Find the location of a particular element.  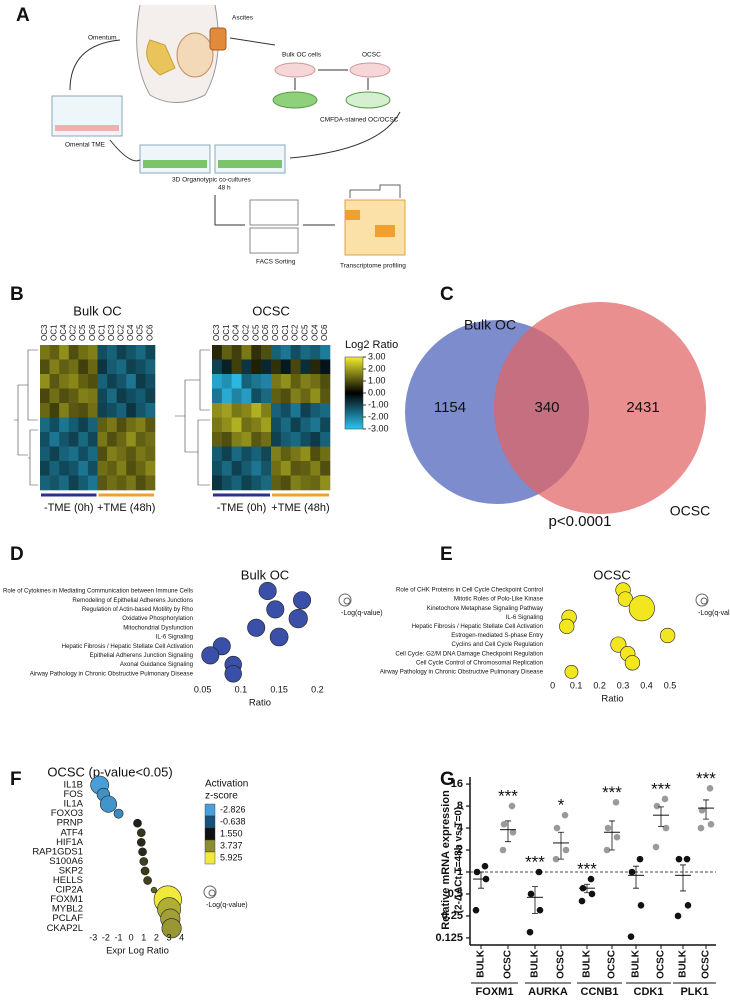

coculture-layer is located at coordinates (250, 164).